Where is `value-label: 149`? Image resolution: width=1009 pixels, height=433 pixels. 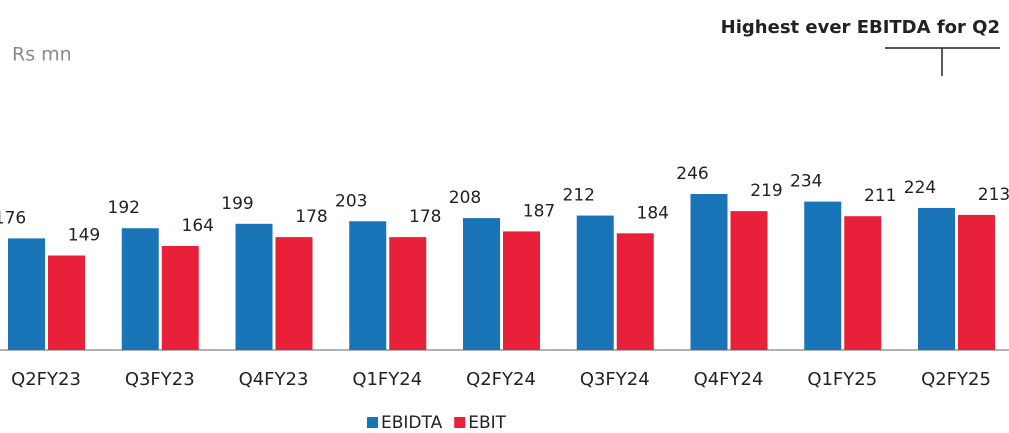 value-label: 149 is located at coordinates (84, 236).